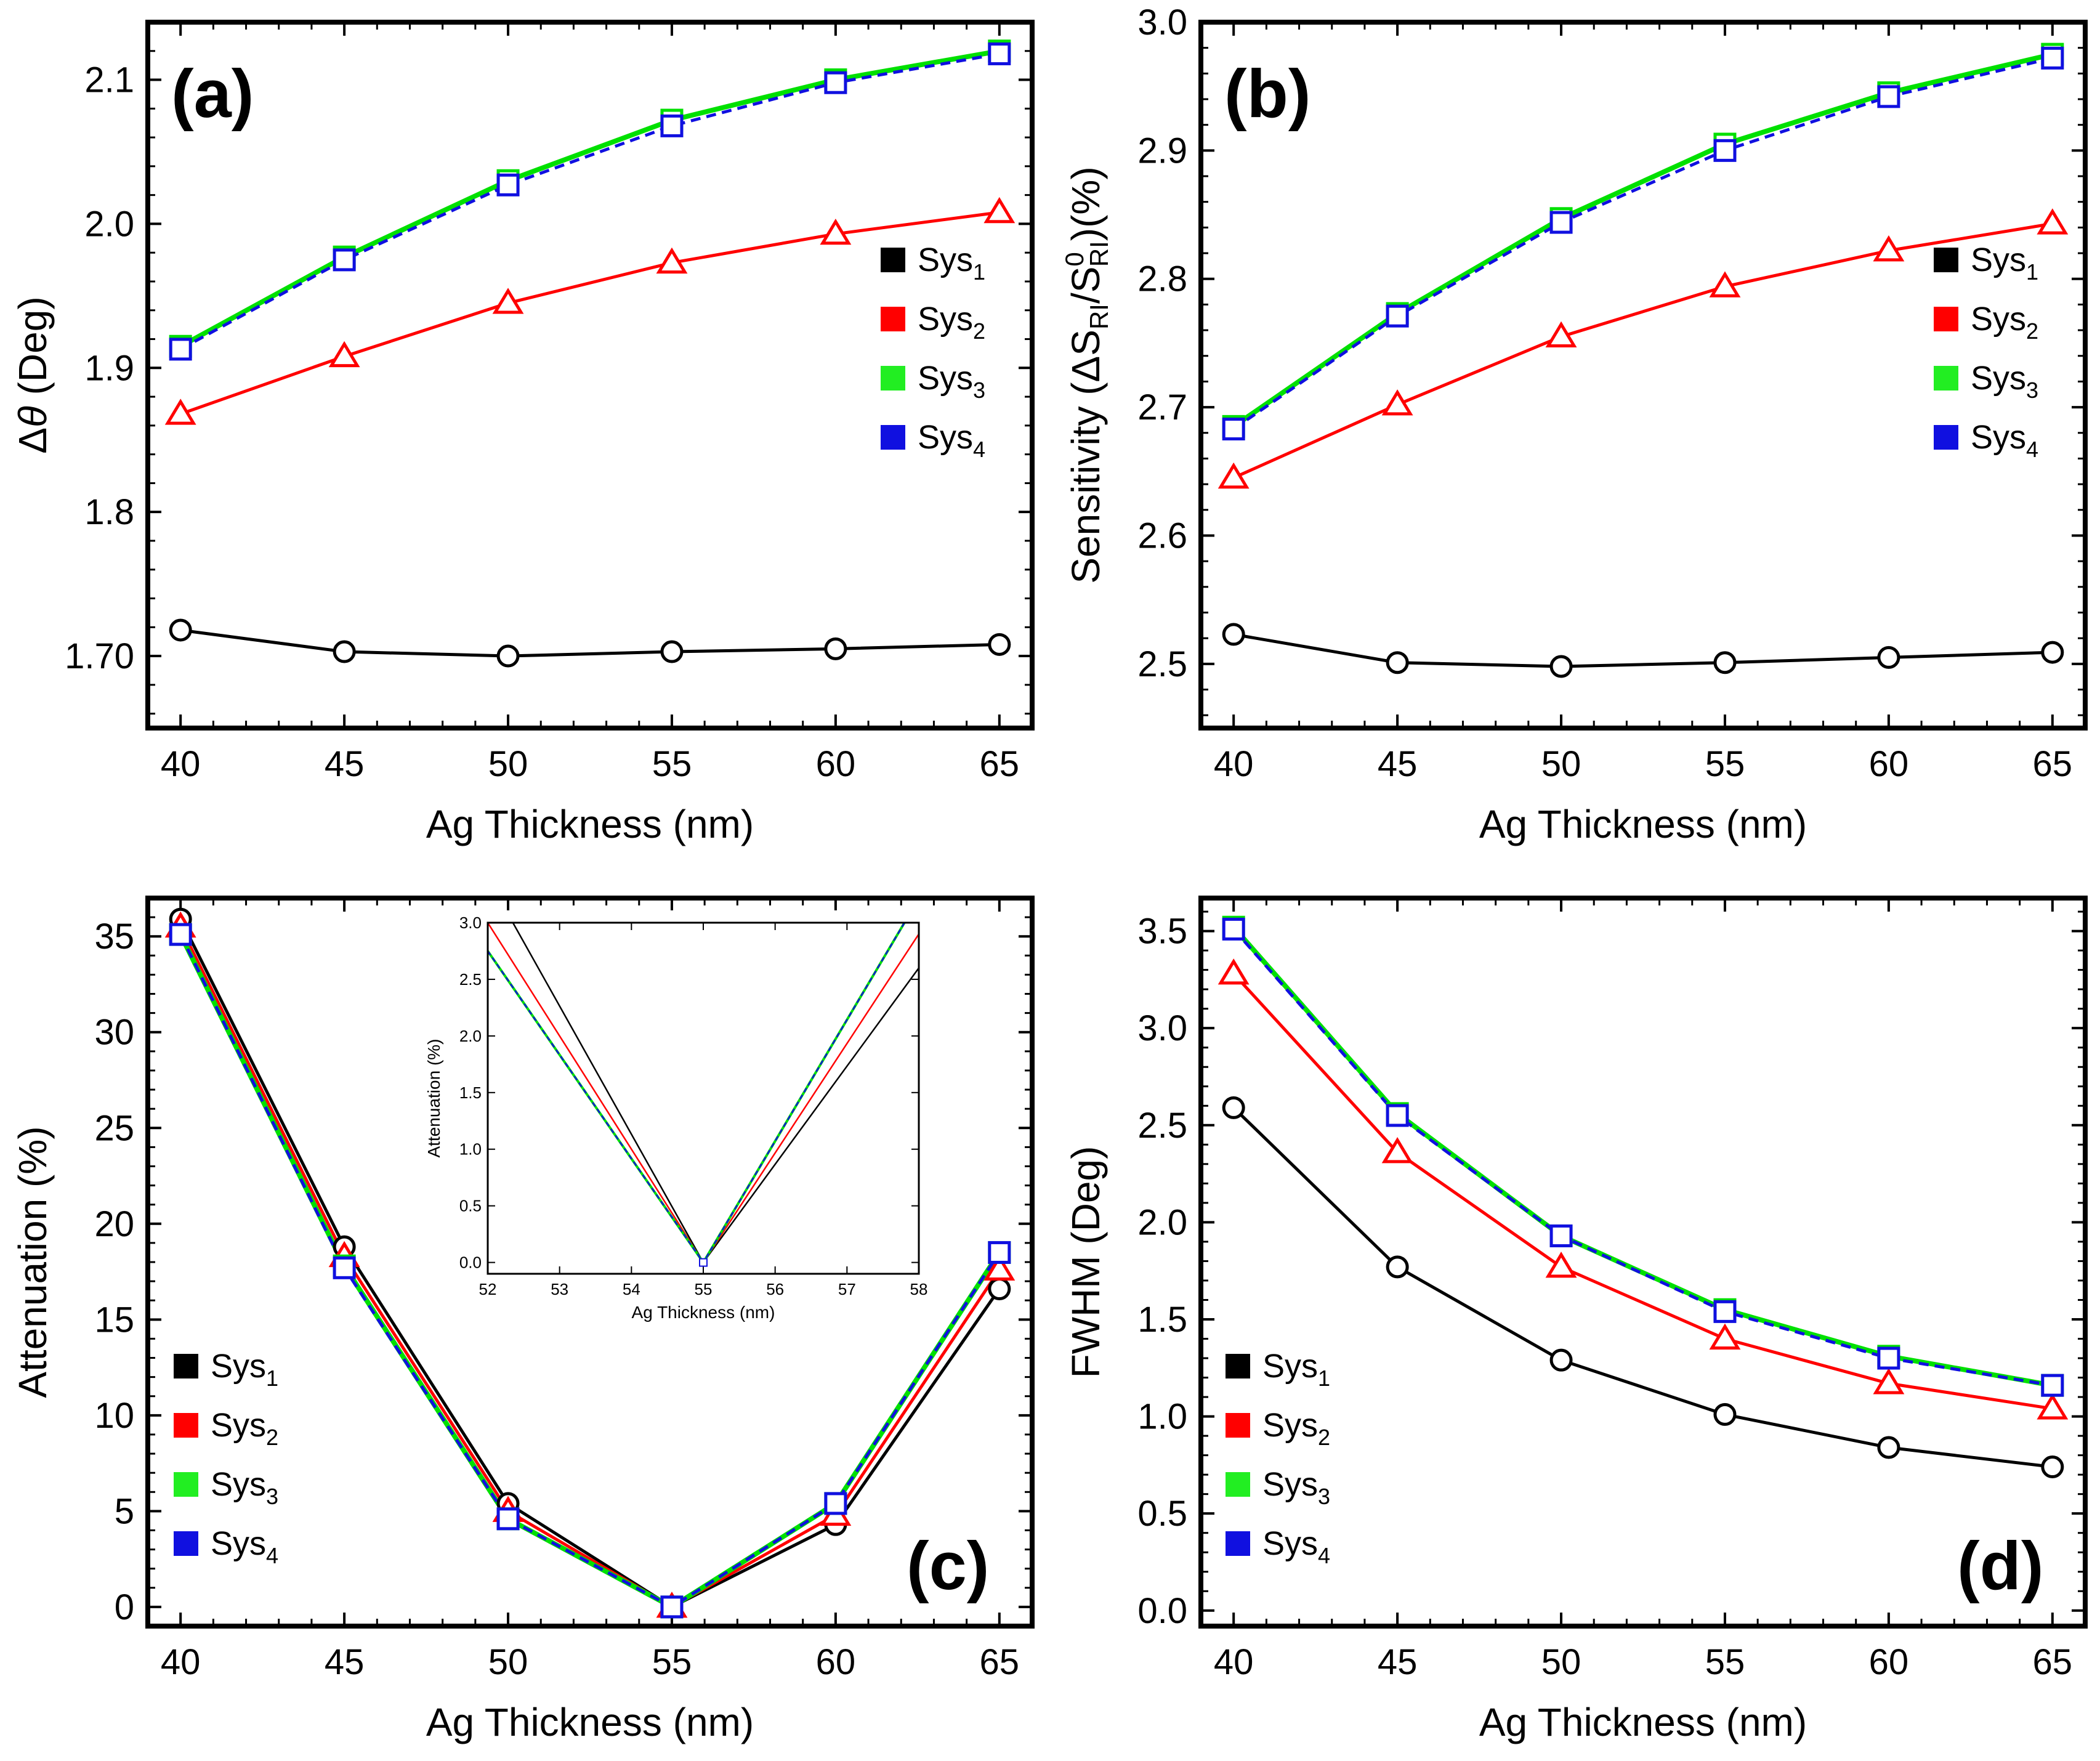 The image size is (2100, 1761). I want to click on inset-x-tick-label: 53, so click(559, 1289).